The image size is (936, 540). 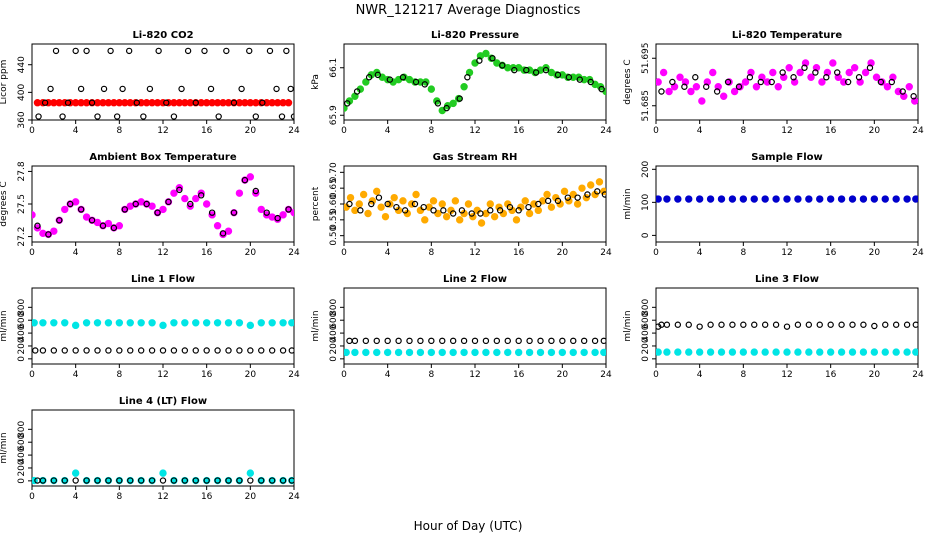 What do you see at coordinates (786, 131) in the screenshot?
I see `x-tick-label: 12` at bounding box center [786, 131].